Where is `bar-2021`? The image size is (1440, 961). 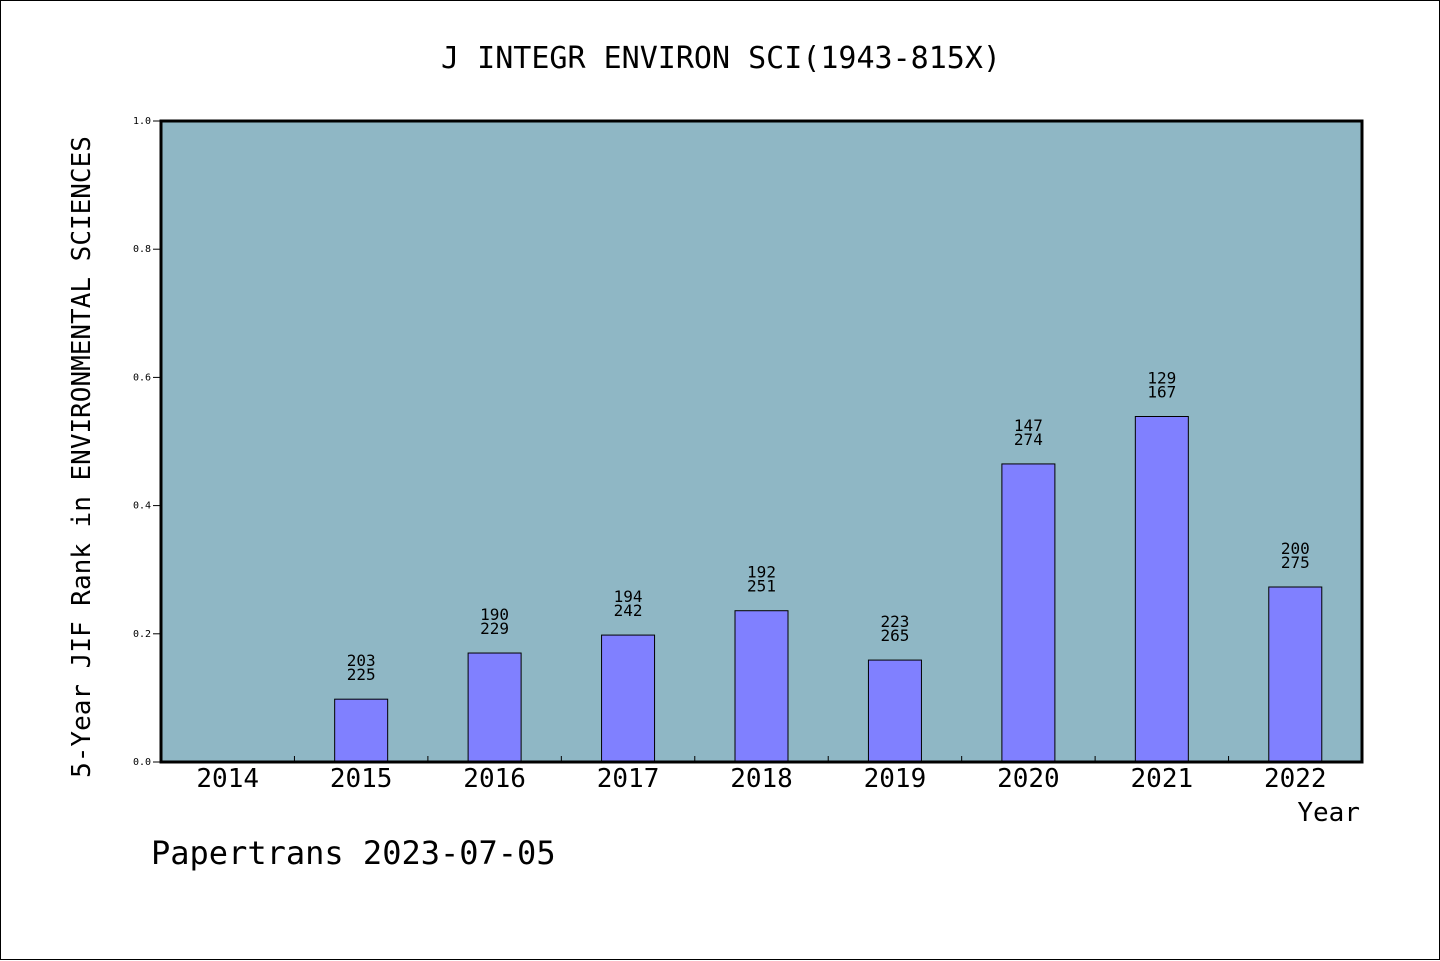
bar-2021 is located at coordinates (1161, 589).